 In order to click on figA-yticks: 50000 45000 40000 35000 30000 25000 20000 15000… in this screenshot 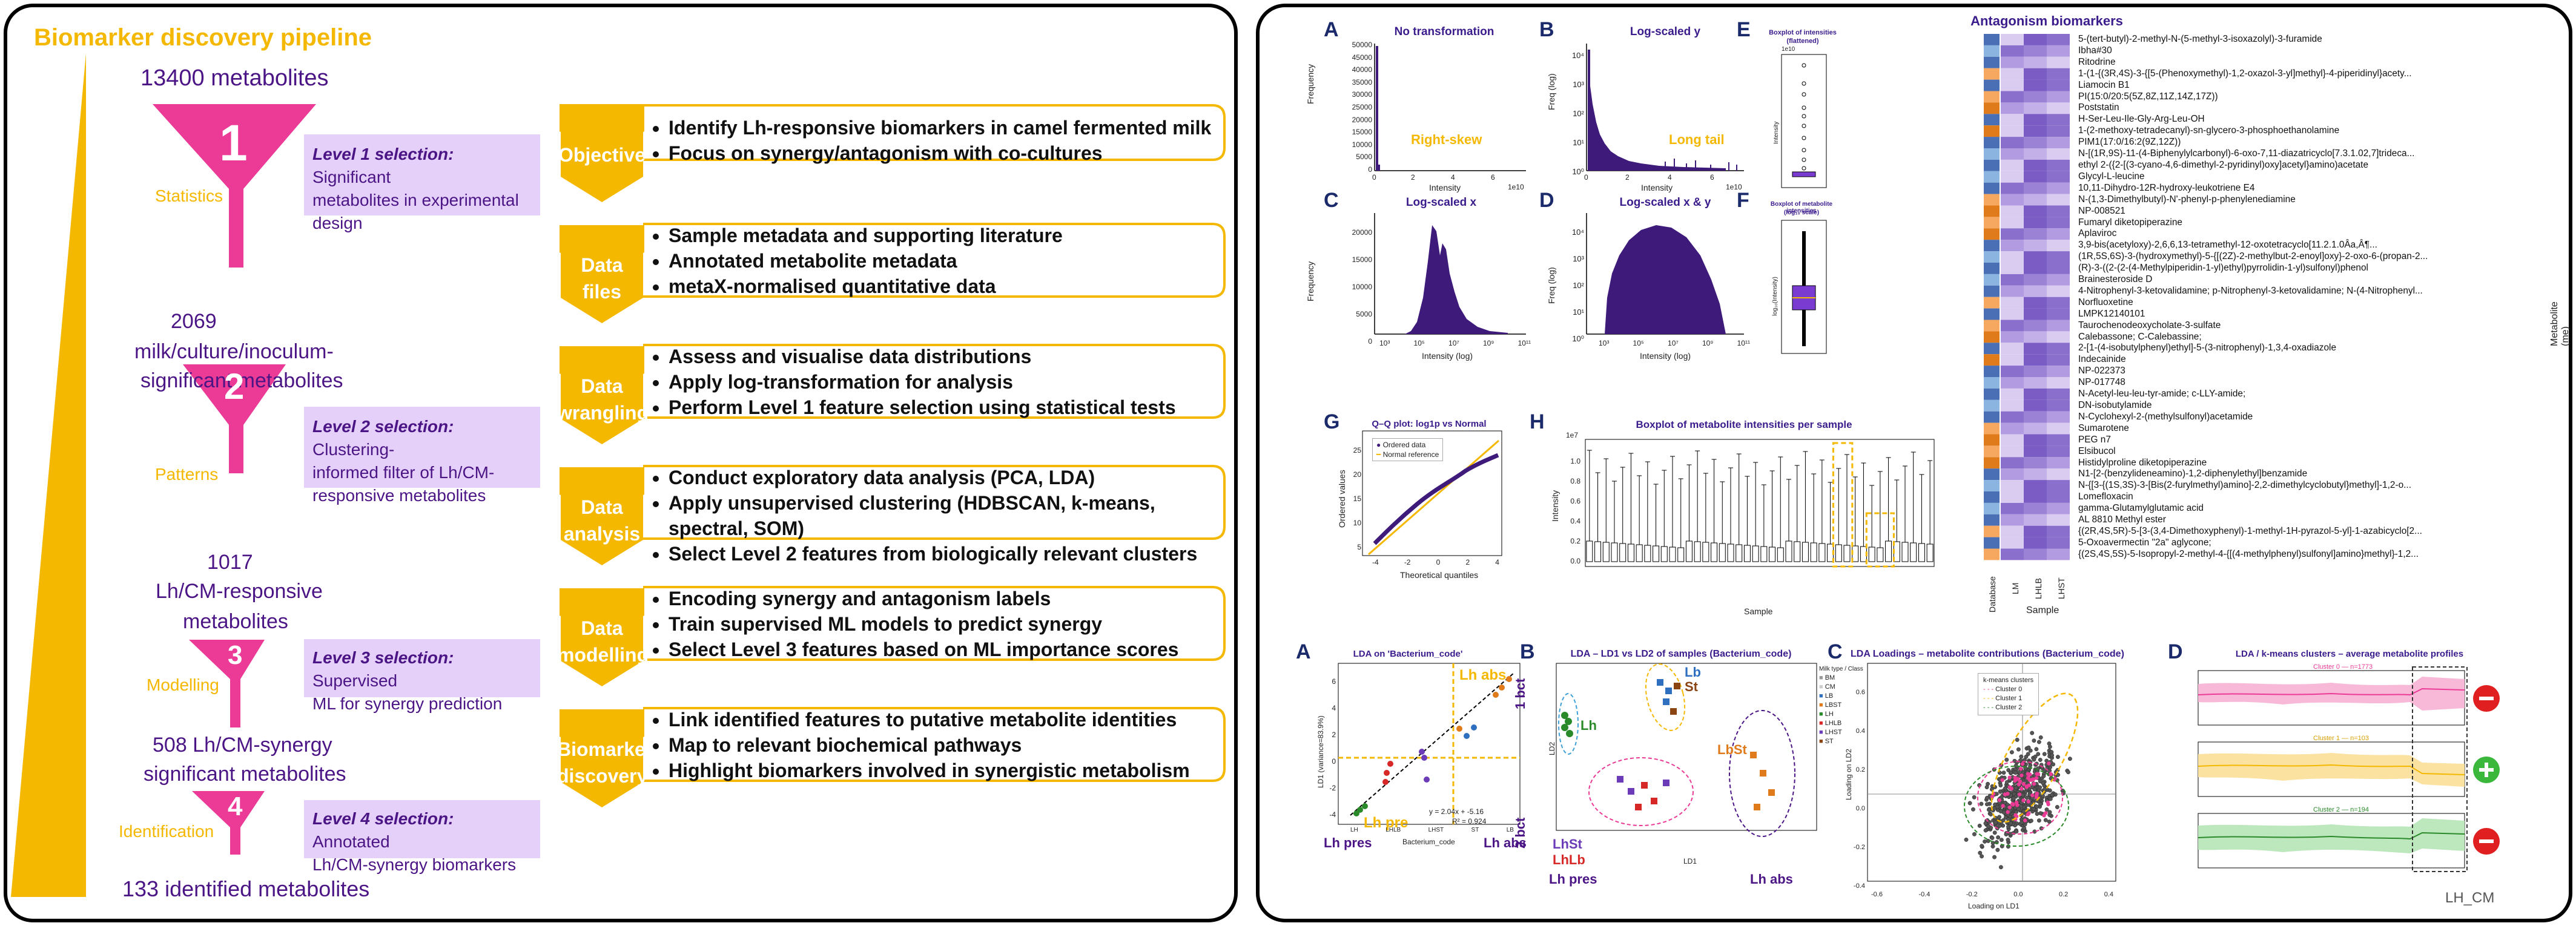, I will do `click(1362, 107)`.